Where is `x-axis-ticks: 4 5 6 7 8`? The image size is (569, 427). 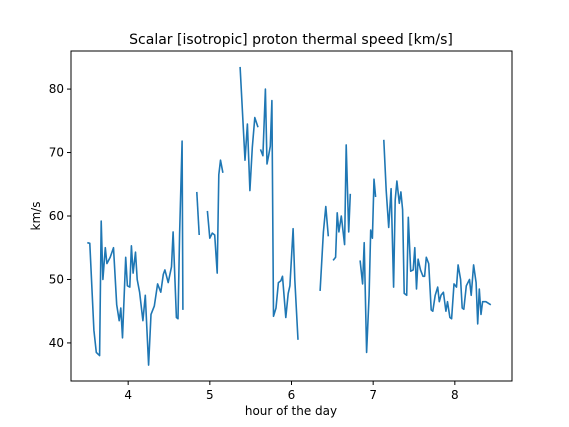
x-axis-ticks: 4 5 6 7 8 is located at coordinates (291, 391).